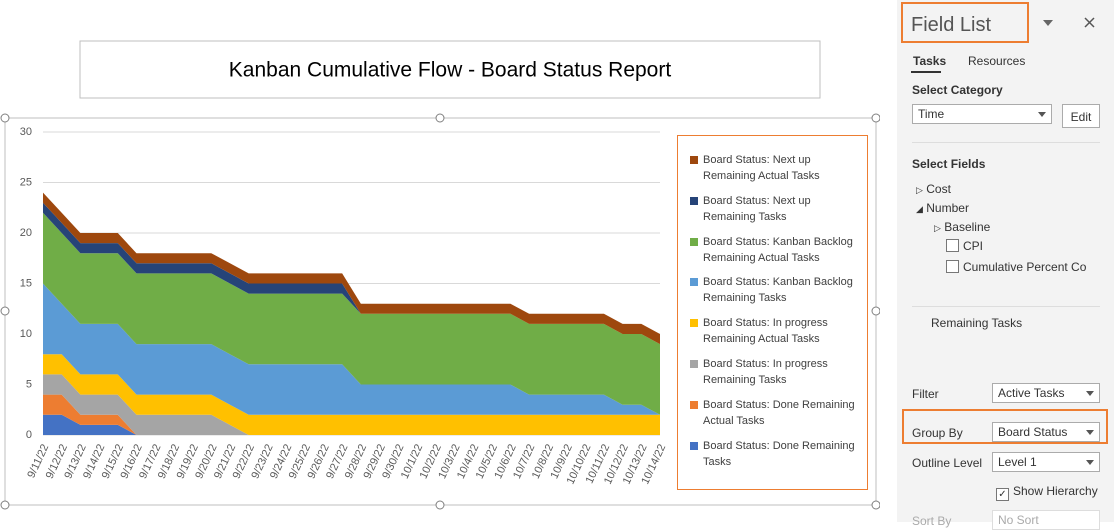 The image size is (1114, 530). Describe the element at coordinates (757, 208) in the screenshot. I see `legend-label: Board Status: Next up Remaining Tasks` at that location.